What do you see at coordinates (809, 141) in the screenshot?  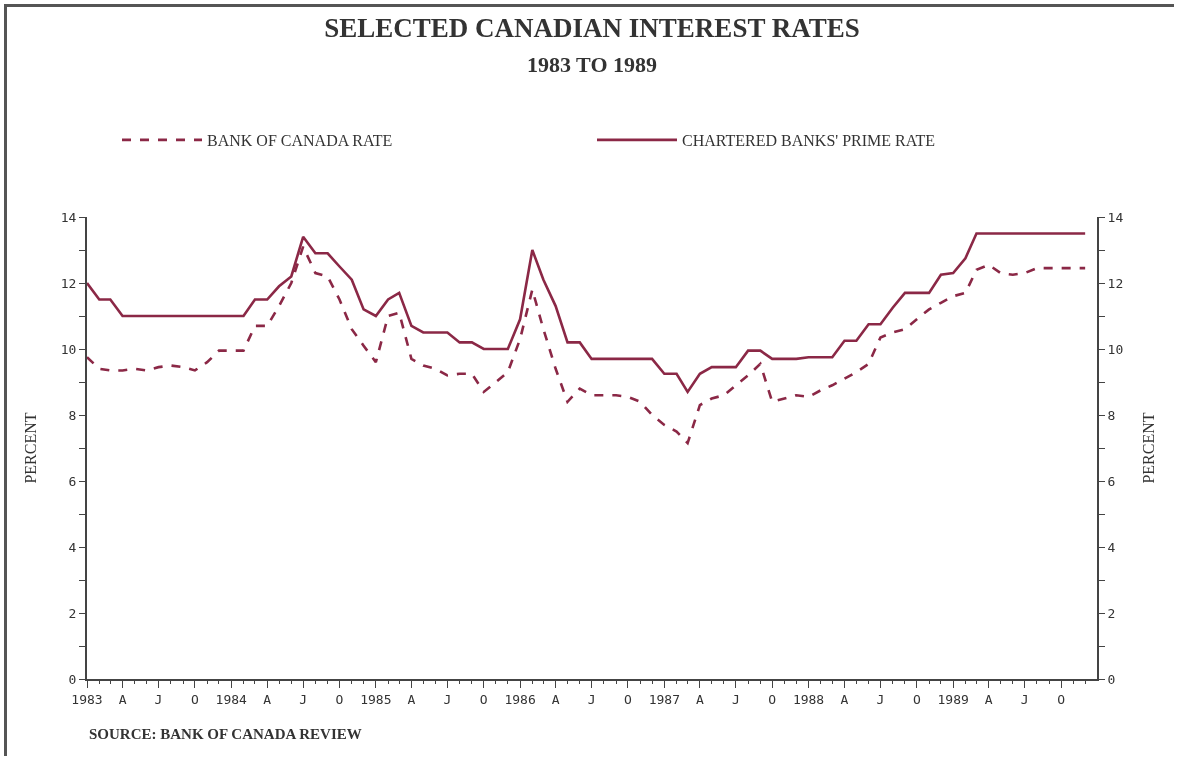 I see `legend-label: CHARTERED BANKS' PRIME RATE` at bounding box center [809, 141].